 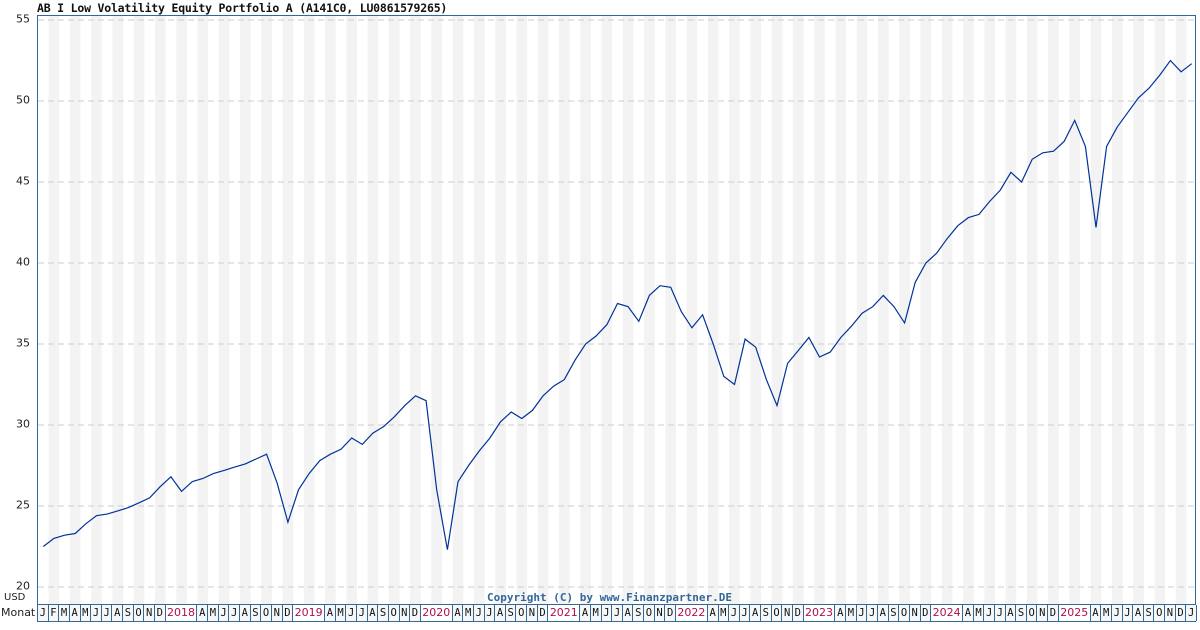 I want to click on year-label: 2021, so click(x=564, y=613).